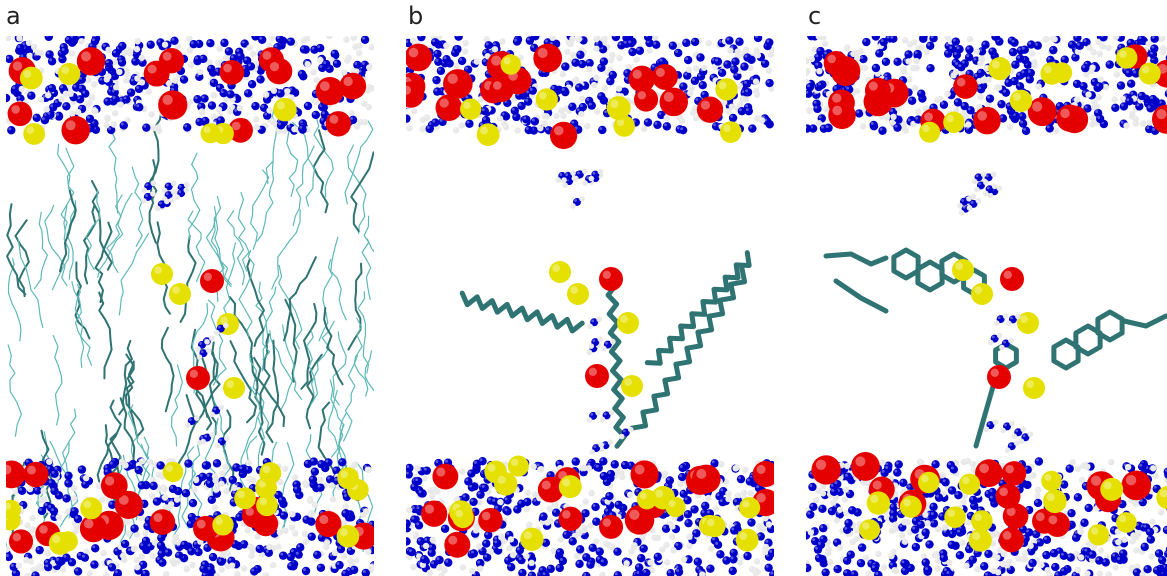  What do you see at coordinates (31, 78) in the screenshot?
I see `yellow-ion` at bounding box center [31, 78].